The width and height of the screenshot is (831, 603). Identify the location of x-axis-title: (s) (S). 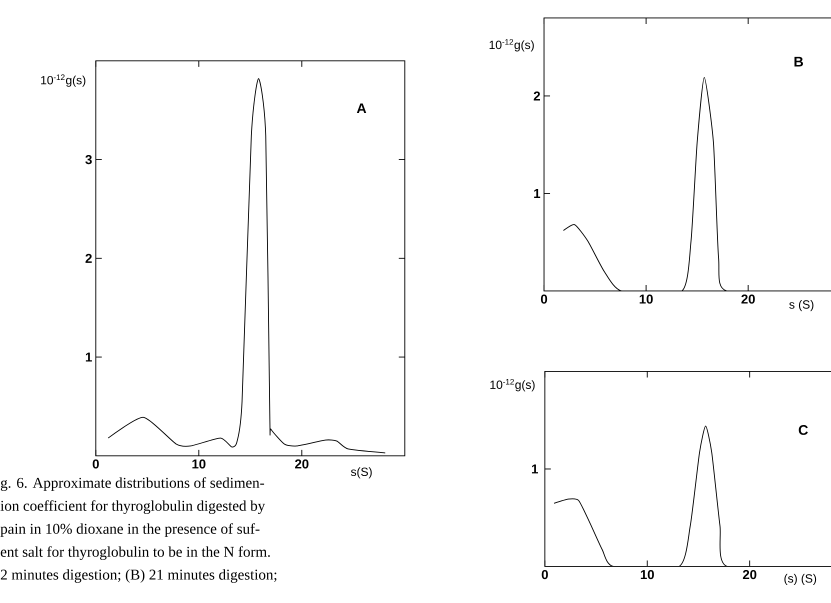
(800, 580).